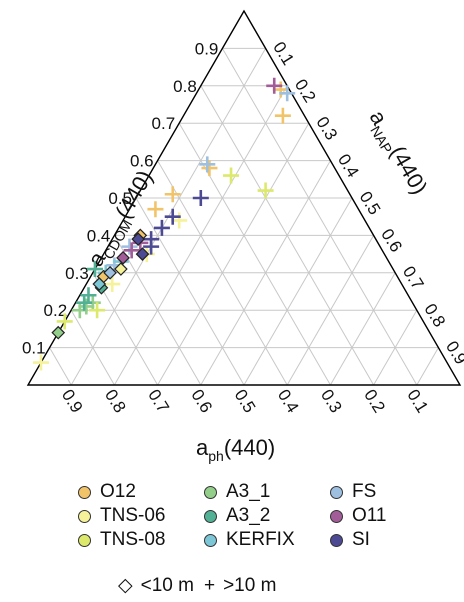 This screenshot has height=602, width=464. Describe the element at coordinates (99, 284) in the screenshot. I see `point-kerfix-diamond` at that location.